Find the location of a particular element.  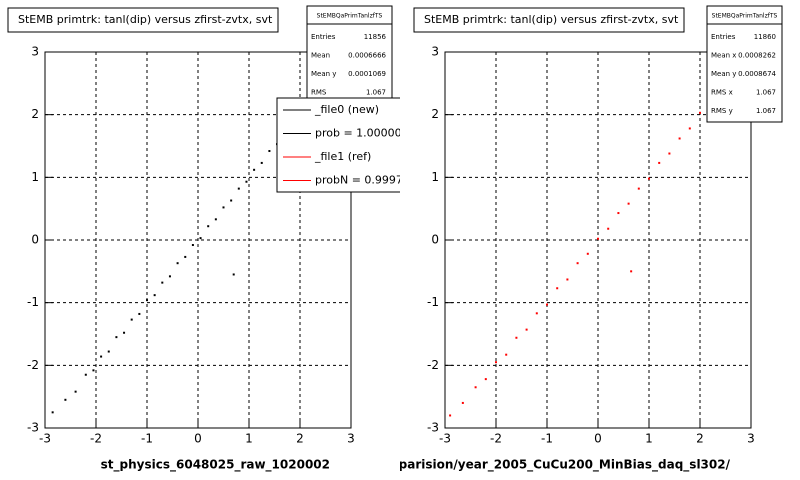

y-tick-label: 0 is located at coordinates (435, 240).